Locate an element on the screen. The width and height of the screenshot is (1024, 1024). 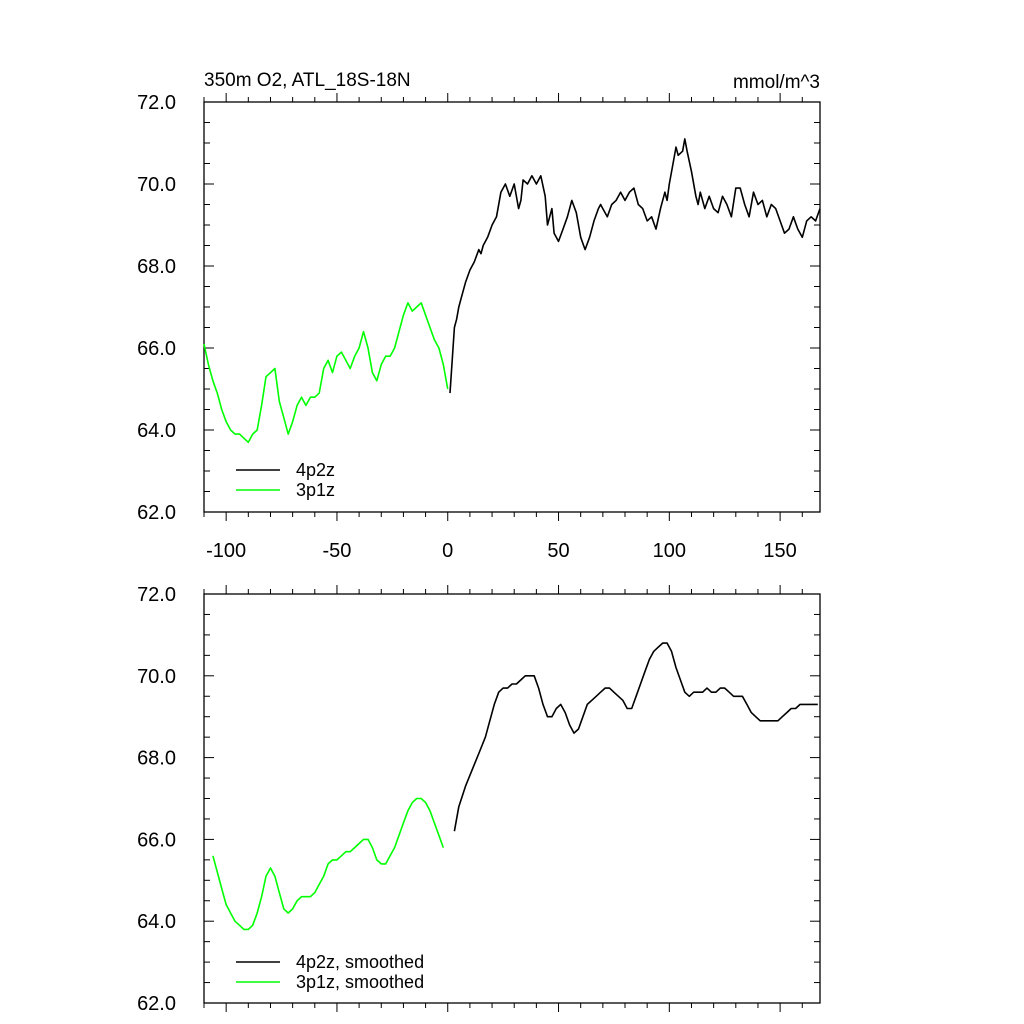
x-tick-label: 50 is located at coordinates (558, 551).